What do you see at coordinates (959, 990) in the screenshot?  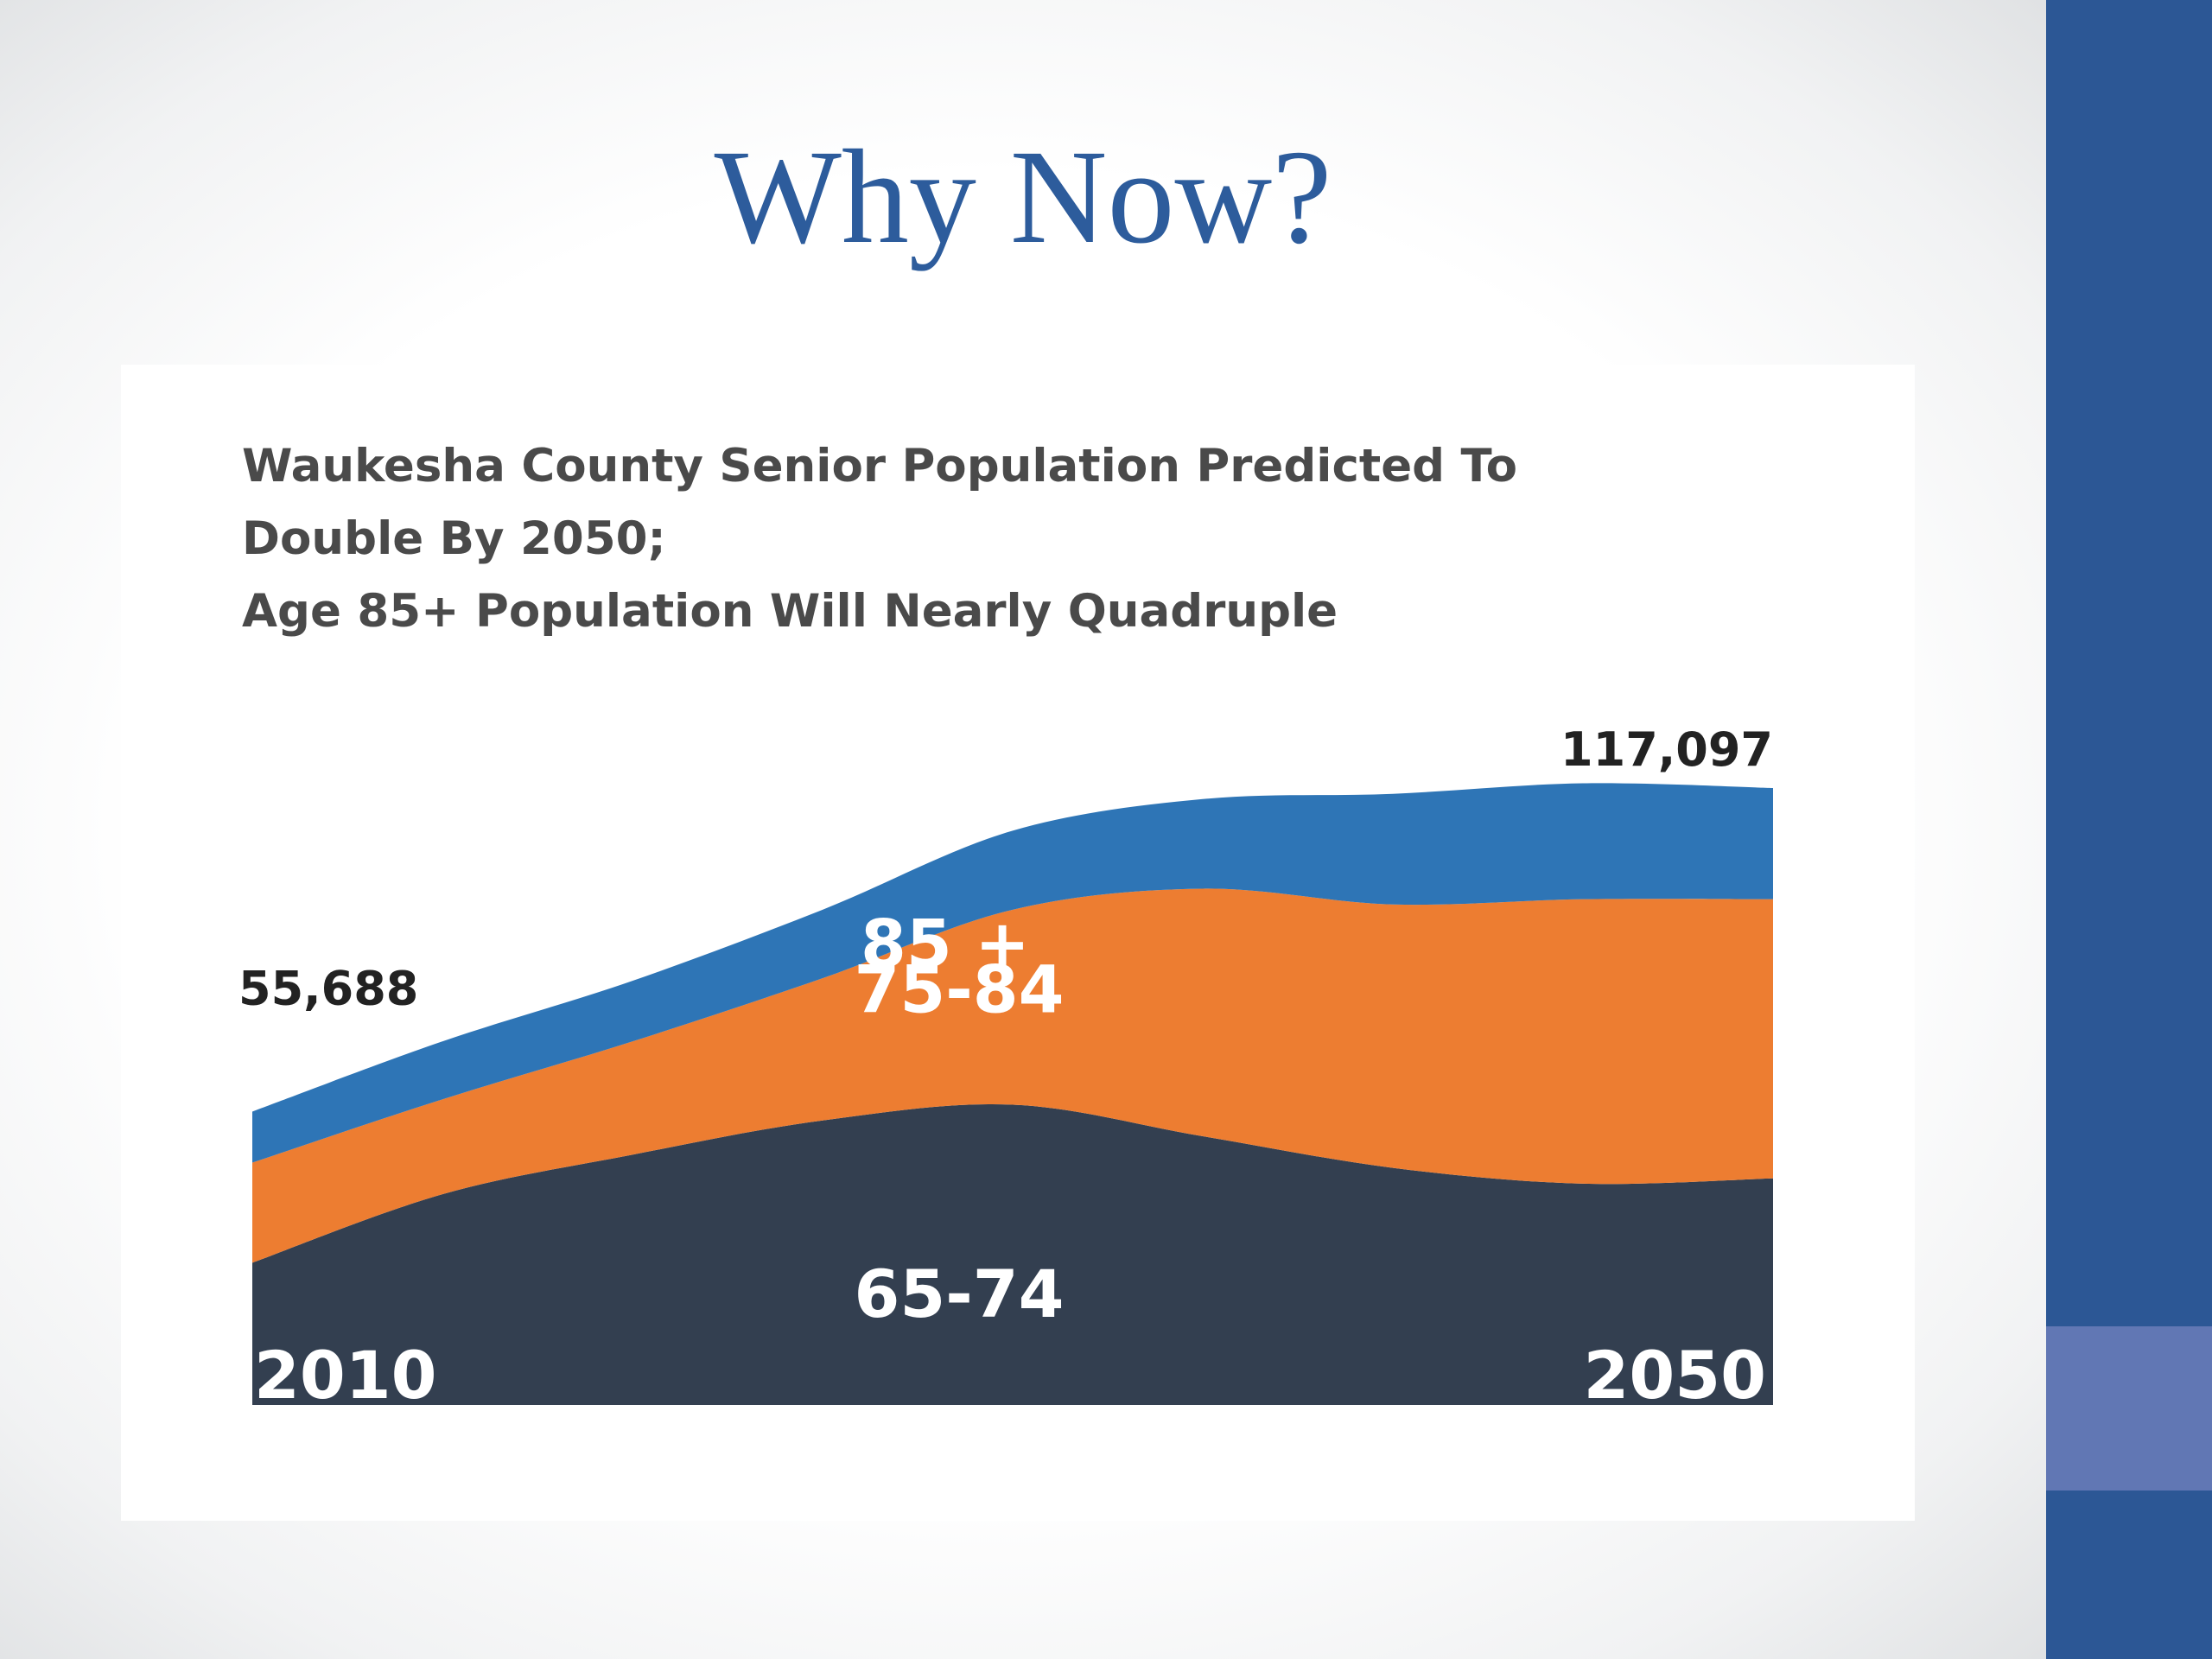 I see `series-label-75-84: 75-84` at bounding box center [959, 990].